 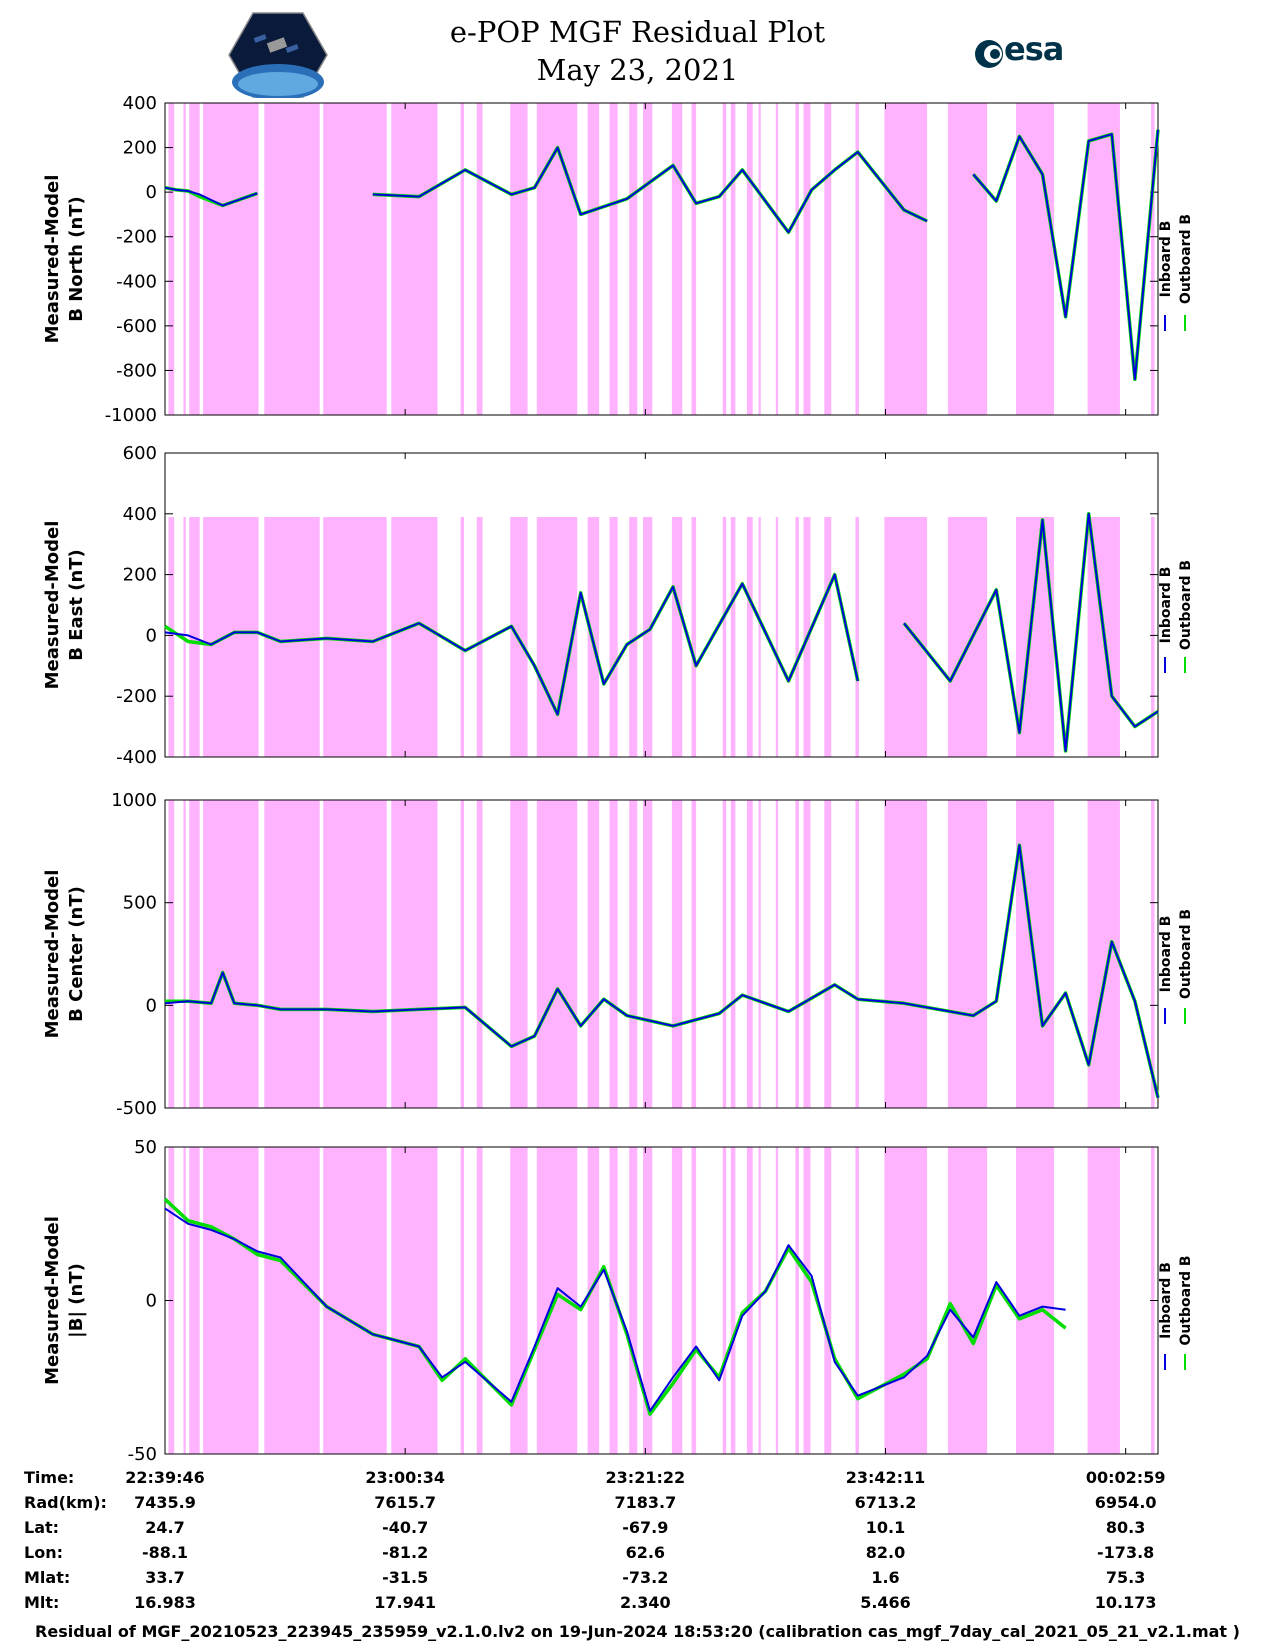 What do you see at coordinates (405, 1527) in the screenshot?
I see `info-cell: -40.7` at bounding box center [405, 1527].